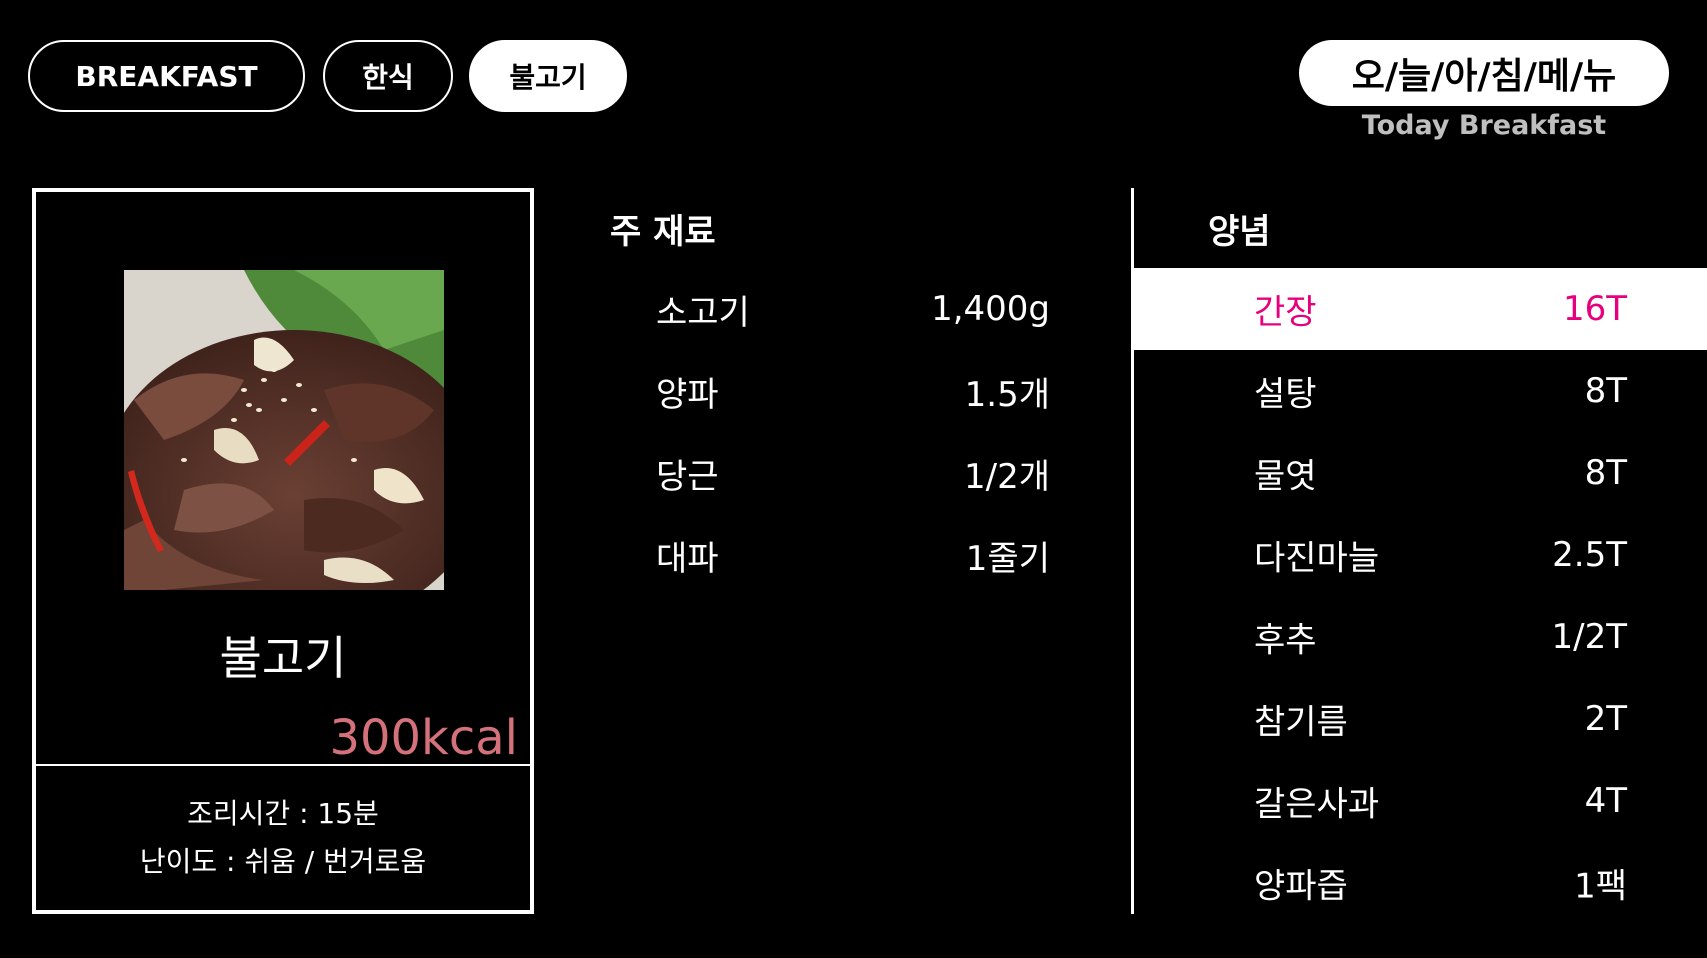 The height and width of the screenshot is (958, 1707). I want to click on seasoning-row: 갈은사과 4T, so click(1420, 801).